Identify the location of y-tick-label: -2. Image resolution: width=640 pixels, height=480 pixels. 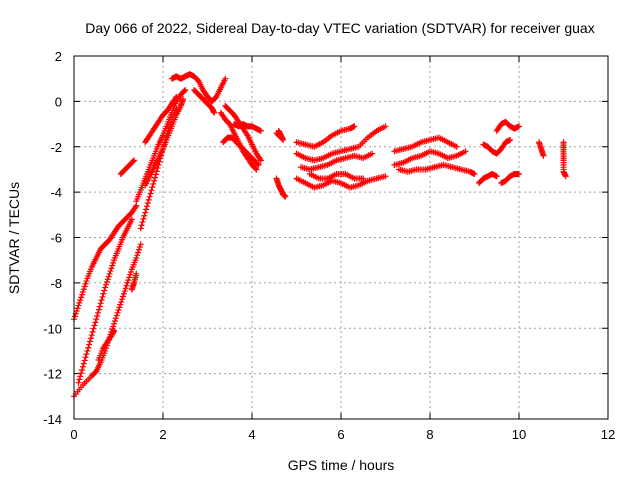
(56, 147).